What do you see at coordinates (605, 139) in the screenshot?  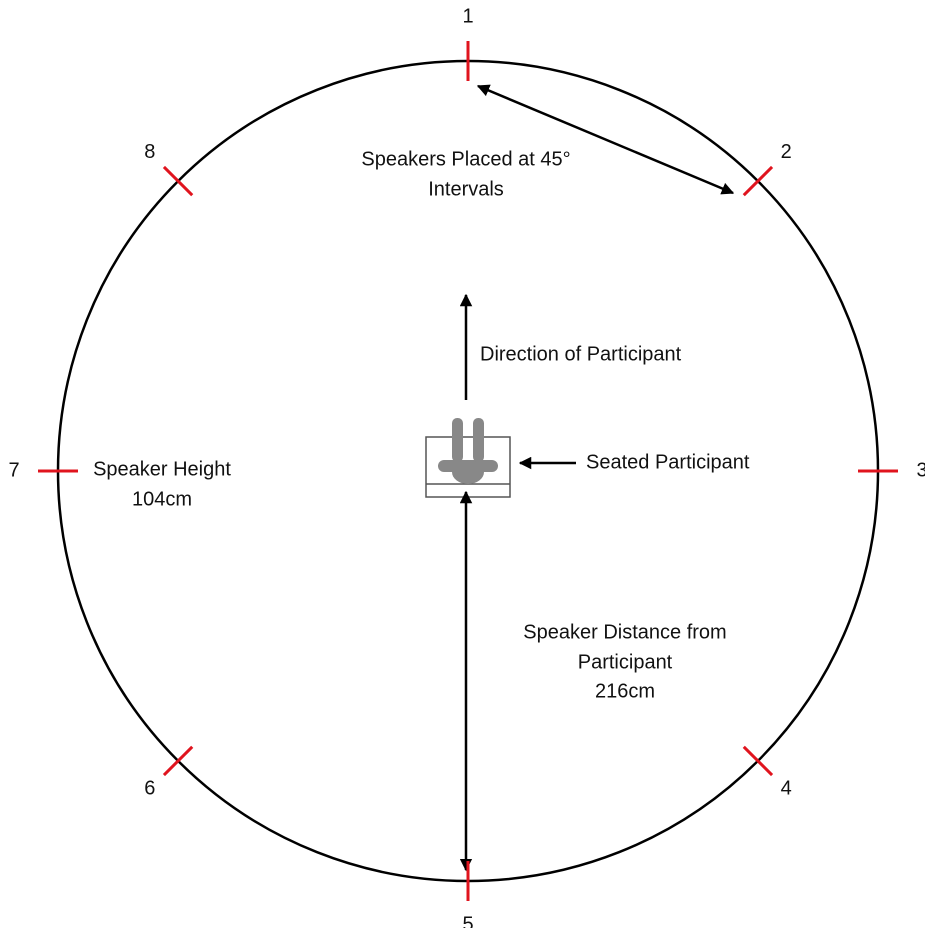 I see `interval-arrow` at bounding box center [605, 139].